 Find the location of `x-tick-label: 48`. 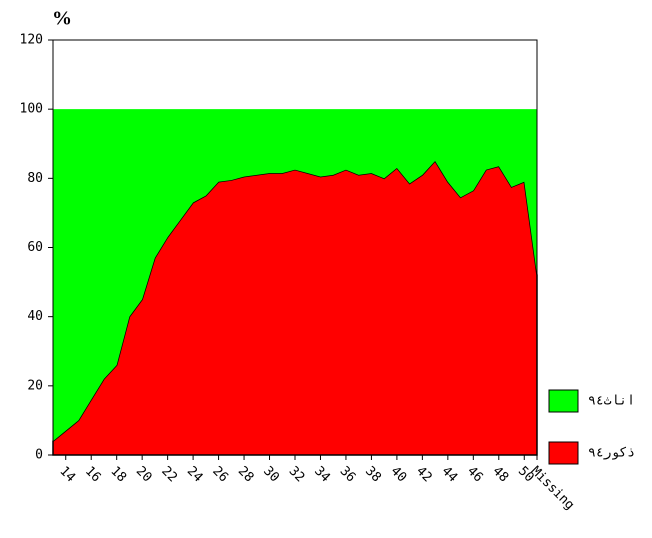

x-tick-label: 48 is located at coordinates (500, 475).